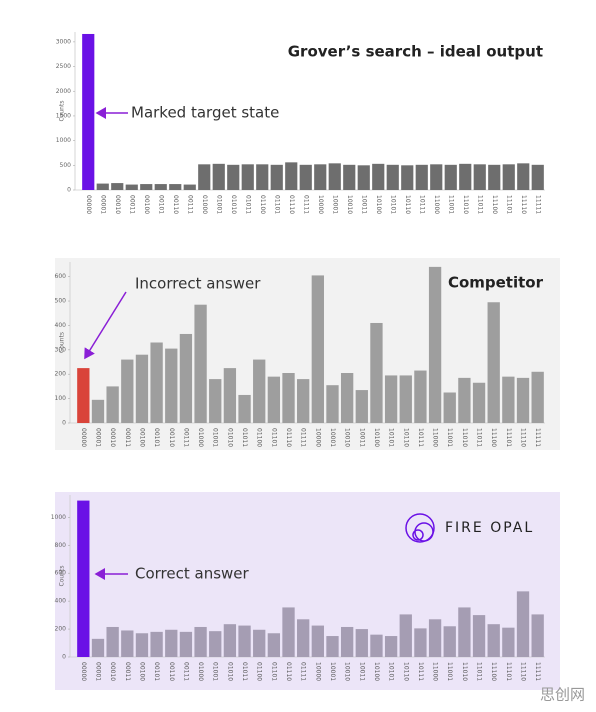  What do you see at coordinates (189, 204) in the screenshot?
I see `x-tick-label: 00111` at bounding box center [189, 204].